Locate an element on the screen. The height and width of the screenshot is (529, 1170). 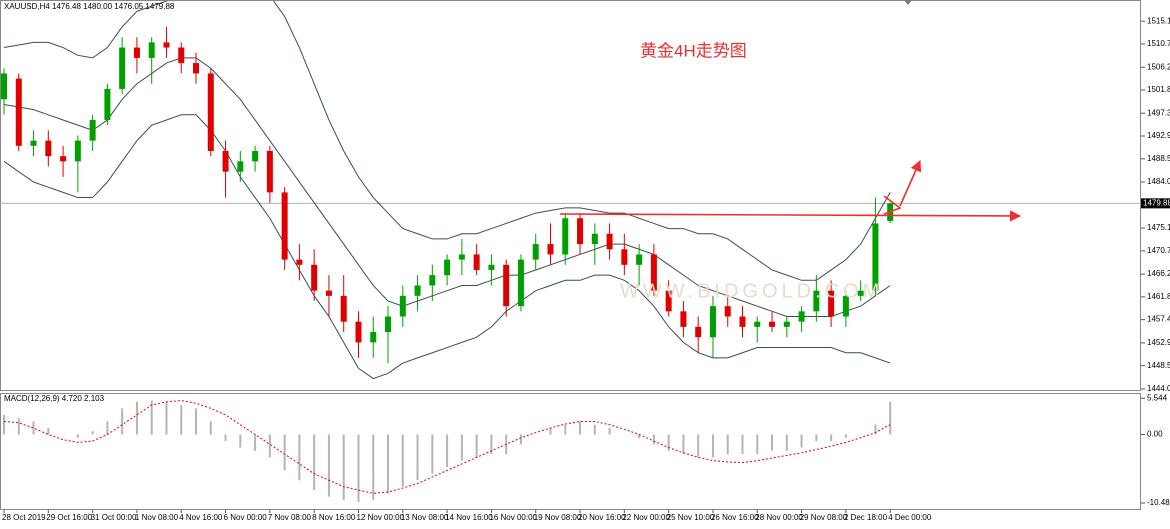
x-tick-label: 26 Nov 16:00 is located at coordinates (735, 517).